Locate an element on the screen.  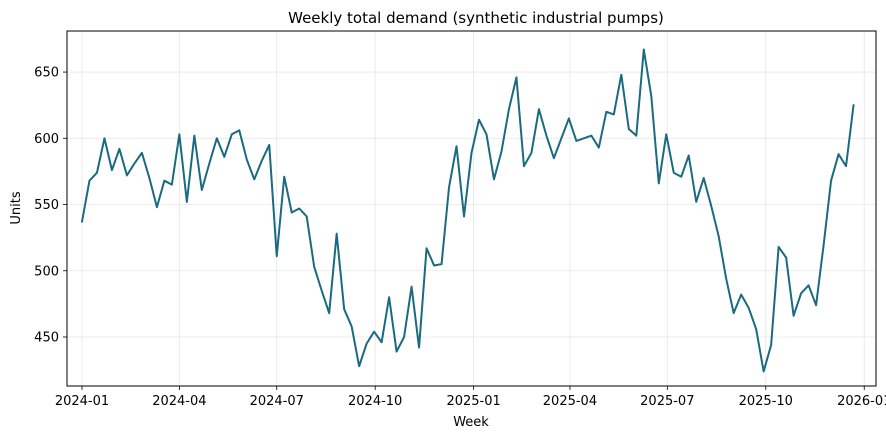
x-tick: 2025-10 is located at coordinates (766, 397).